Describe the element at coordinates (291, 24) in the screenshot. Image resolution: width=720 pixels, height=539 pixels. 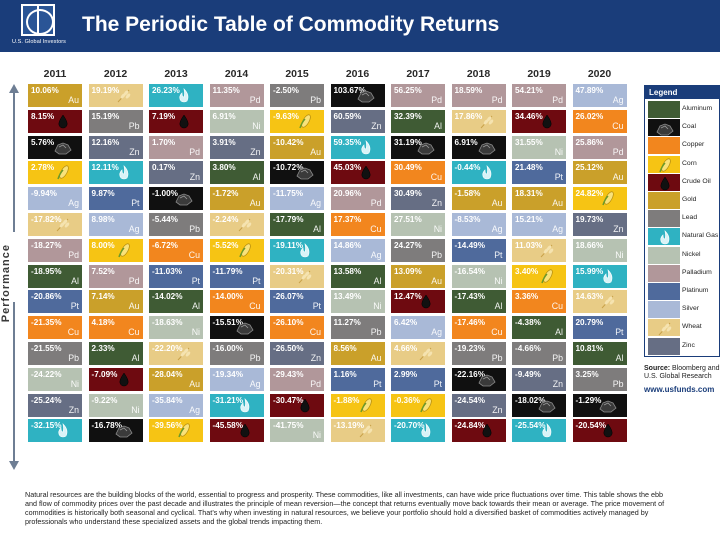
I see `page-title: The Periodic Table of Commodity Returns` at that location.